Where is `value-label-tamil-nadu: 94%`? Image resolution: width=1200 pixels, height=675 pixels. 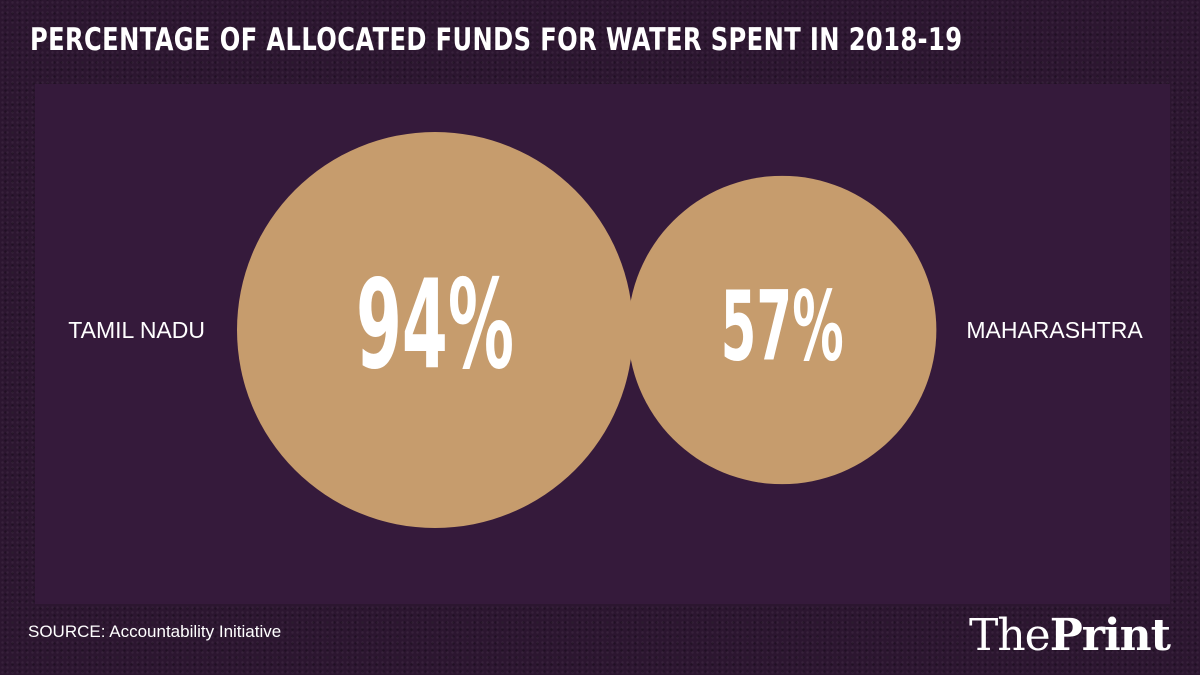 value-label-tamil-nadu: 94% is located at coordinates (435, 326).